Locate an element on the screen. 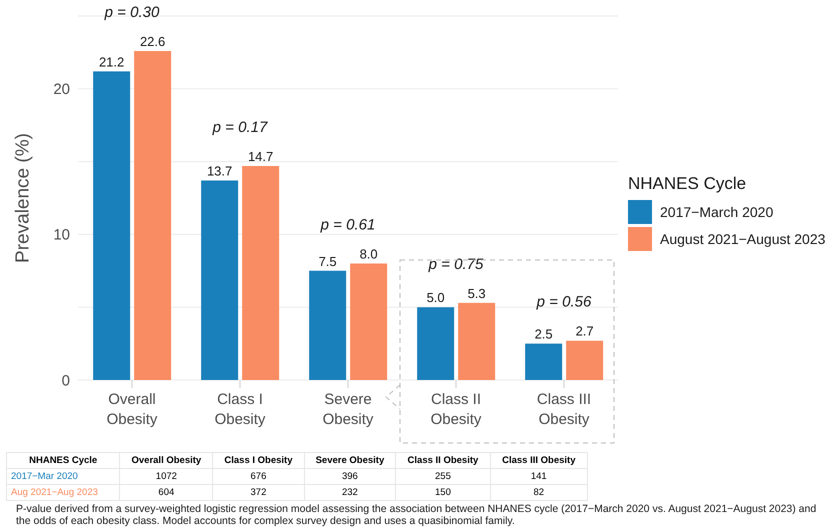 The width and height of the screenshot is (839, 531). legend-label: 2017−March 2020 is located at coordinates (717, 212).